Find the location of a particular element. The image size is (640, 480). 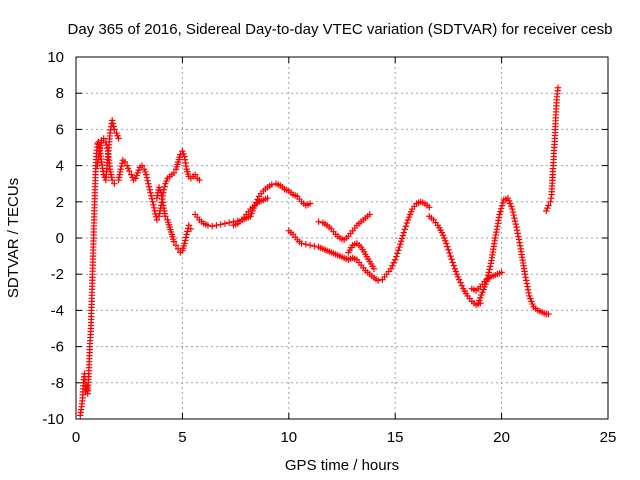

x-tick-label: 0 is located at coordinates (76, 437).